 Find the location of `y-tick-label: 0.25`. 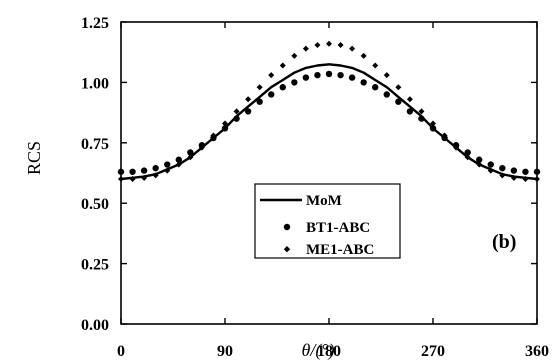

y-tick-label: 0.25 is located at coordinates (95, 265).